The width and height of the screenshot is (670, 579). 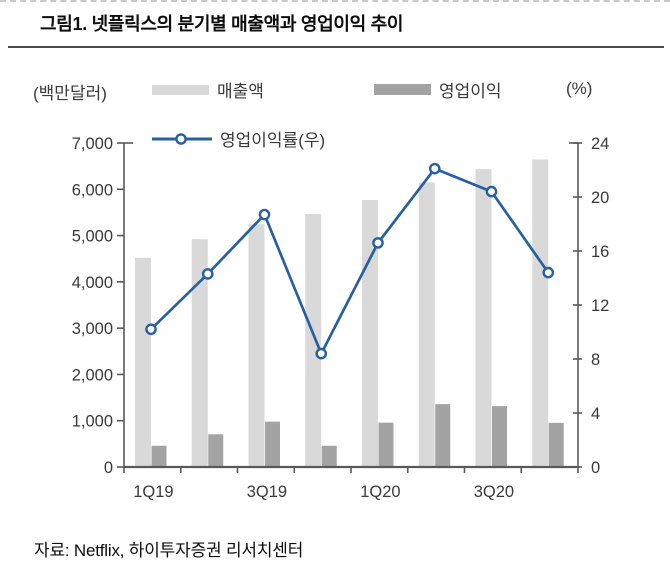 I want to click on left-axis-tick-label: 2,000, so click(x=92, y=375).